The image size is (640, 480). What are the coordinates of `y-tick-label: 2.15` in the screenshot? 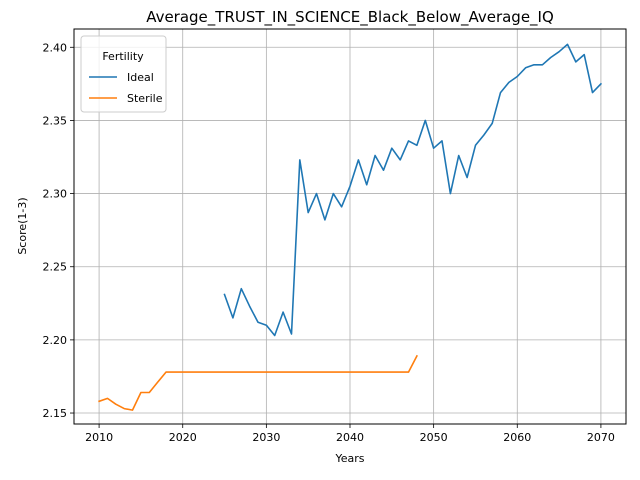 It's located at (55, 413).